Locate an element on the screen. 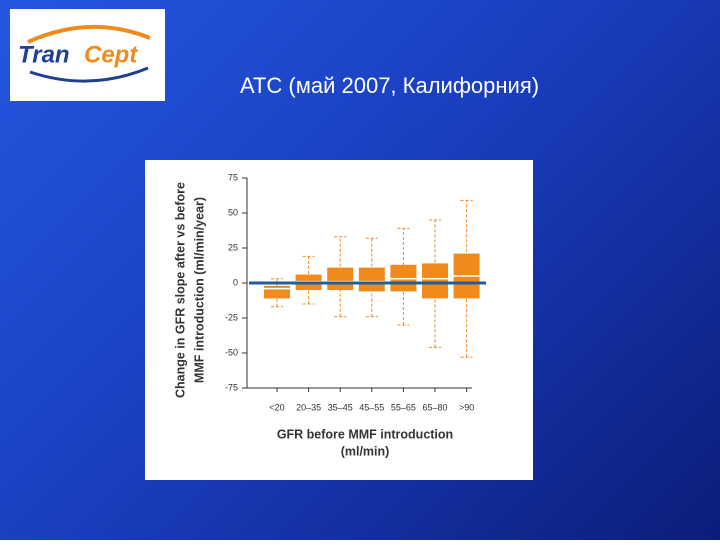 The width and height of the screenshot is (720, 545). logo-text: Cept is located at coordinates (111, 54).